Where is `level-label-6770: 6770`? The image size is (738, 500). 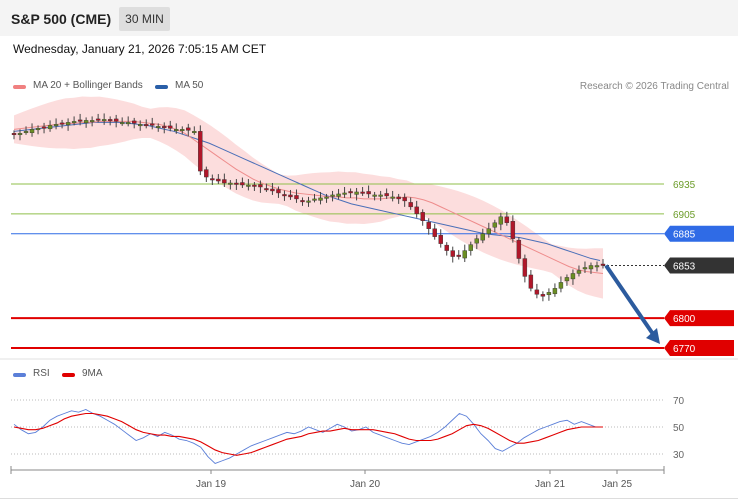 level-label-6770: 6770 is located at coordinates (684, 349).